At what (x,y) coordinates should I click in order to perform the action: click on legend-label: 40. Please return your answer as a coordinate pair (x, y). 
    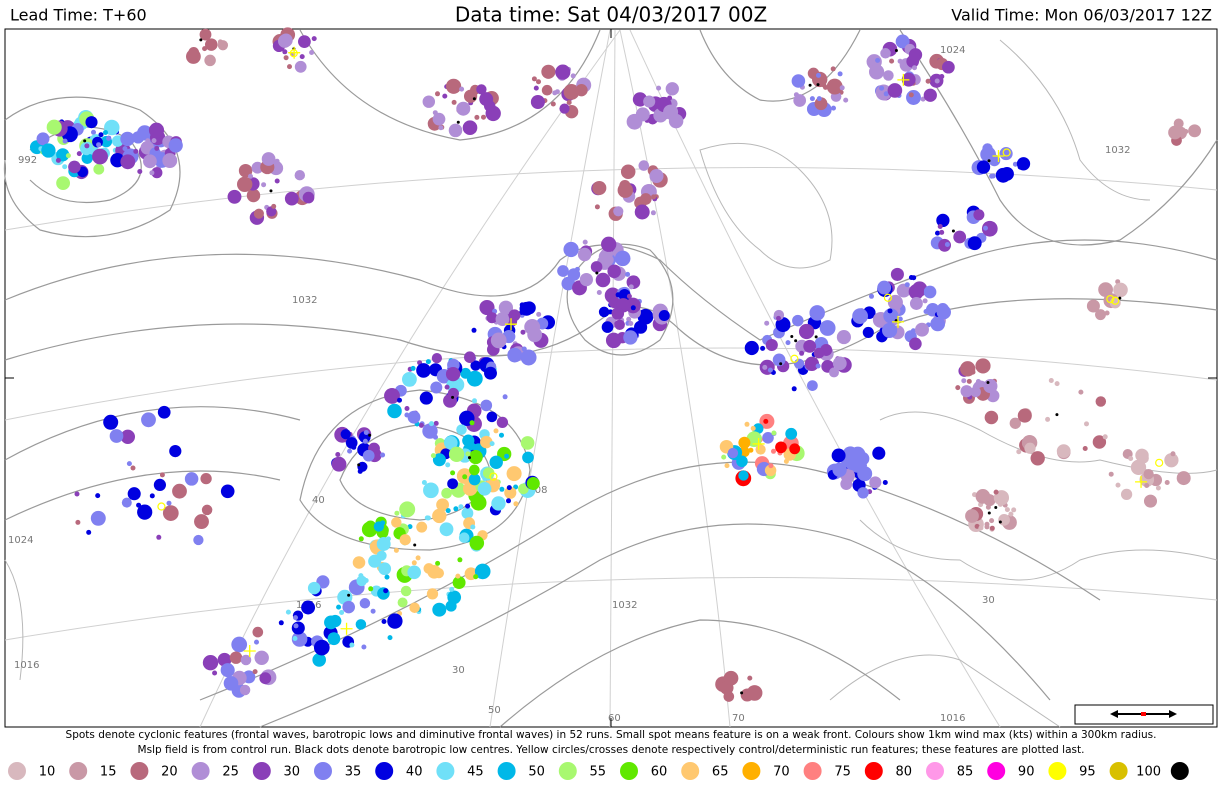
    Looking at the image, I should click on (414, 772).